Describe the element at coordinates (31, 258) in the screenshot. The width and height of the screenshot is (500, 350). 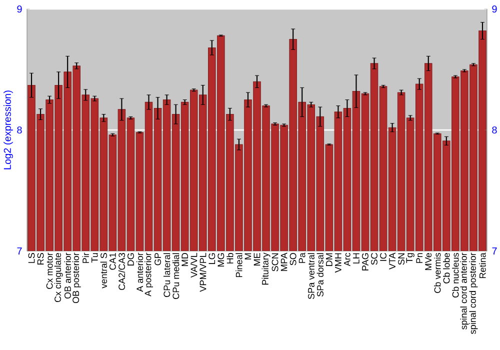
I see `x-tick-label: LS` at that location.